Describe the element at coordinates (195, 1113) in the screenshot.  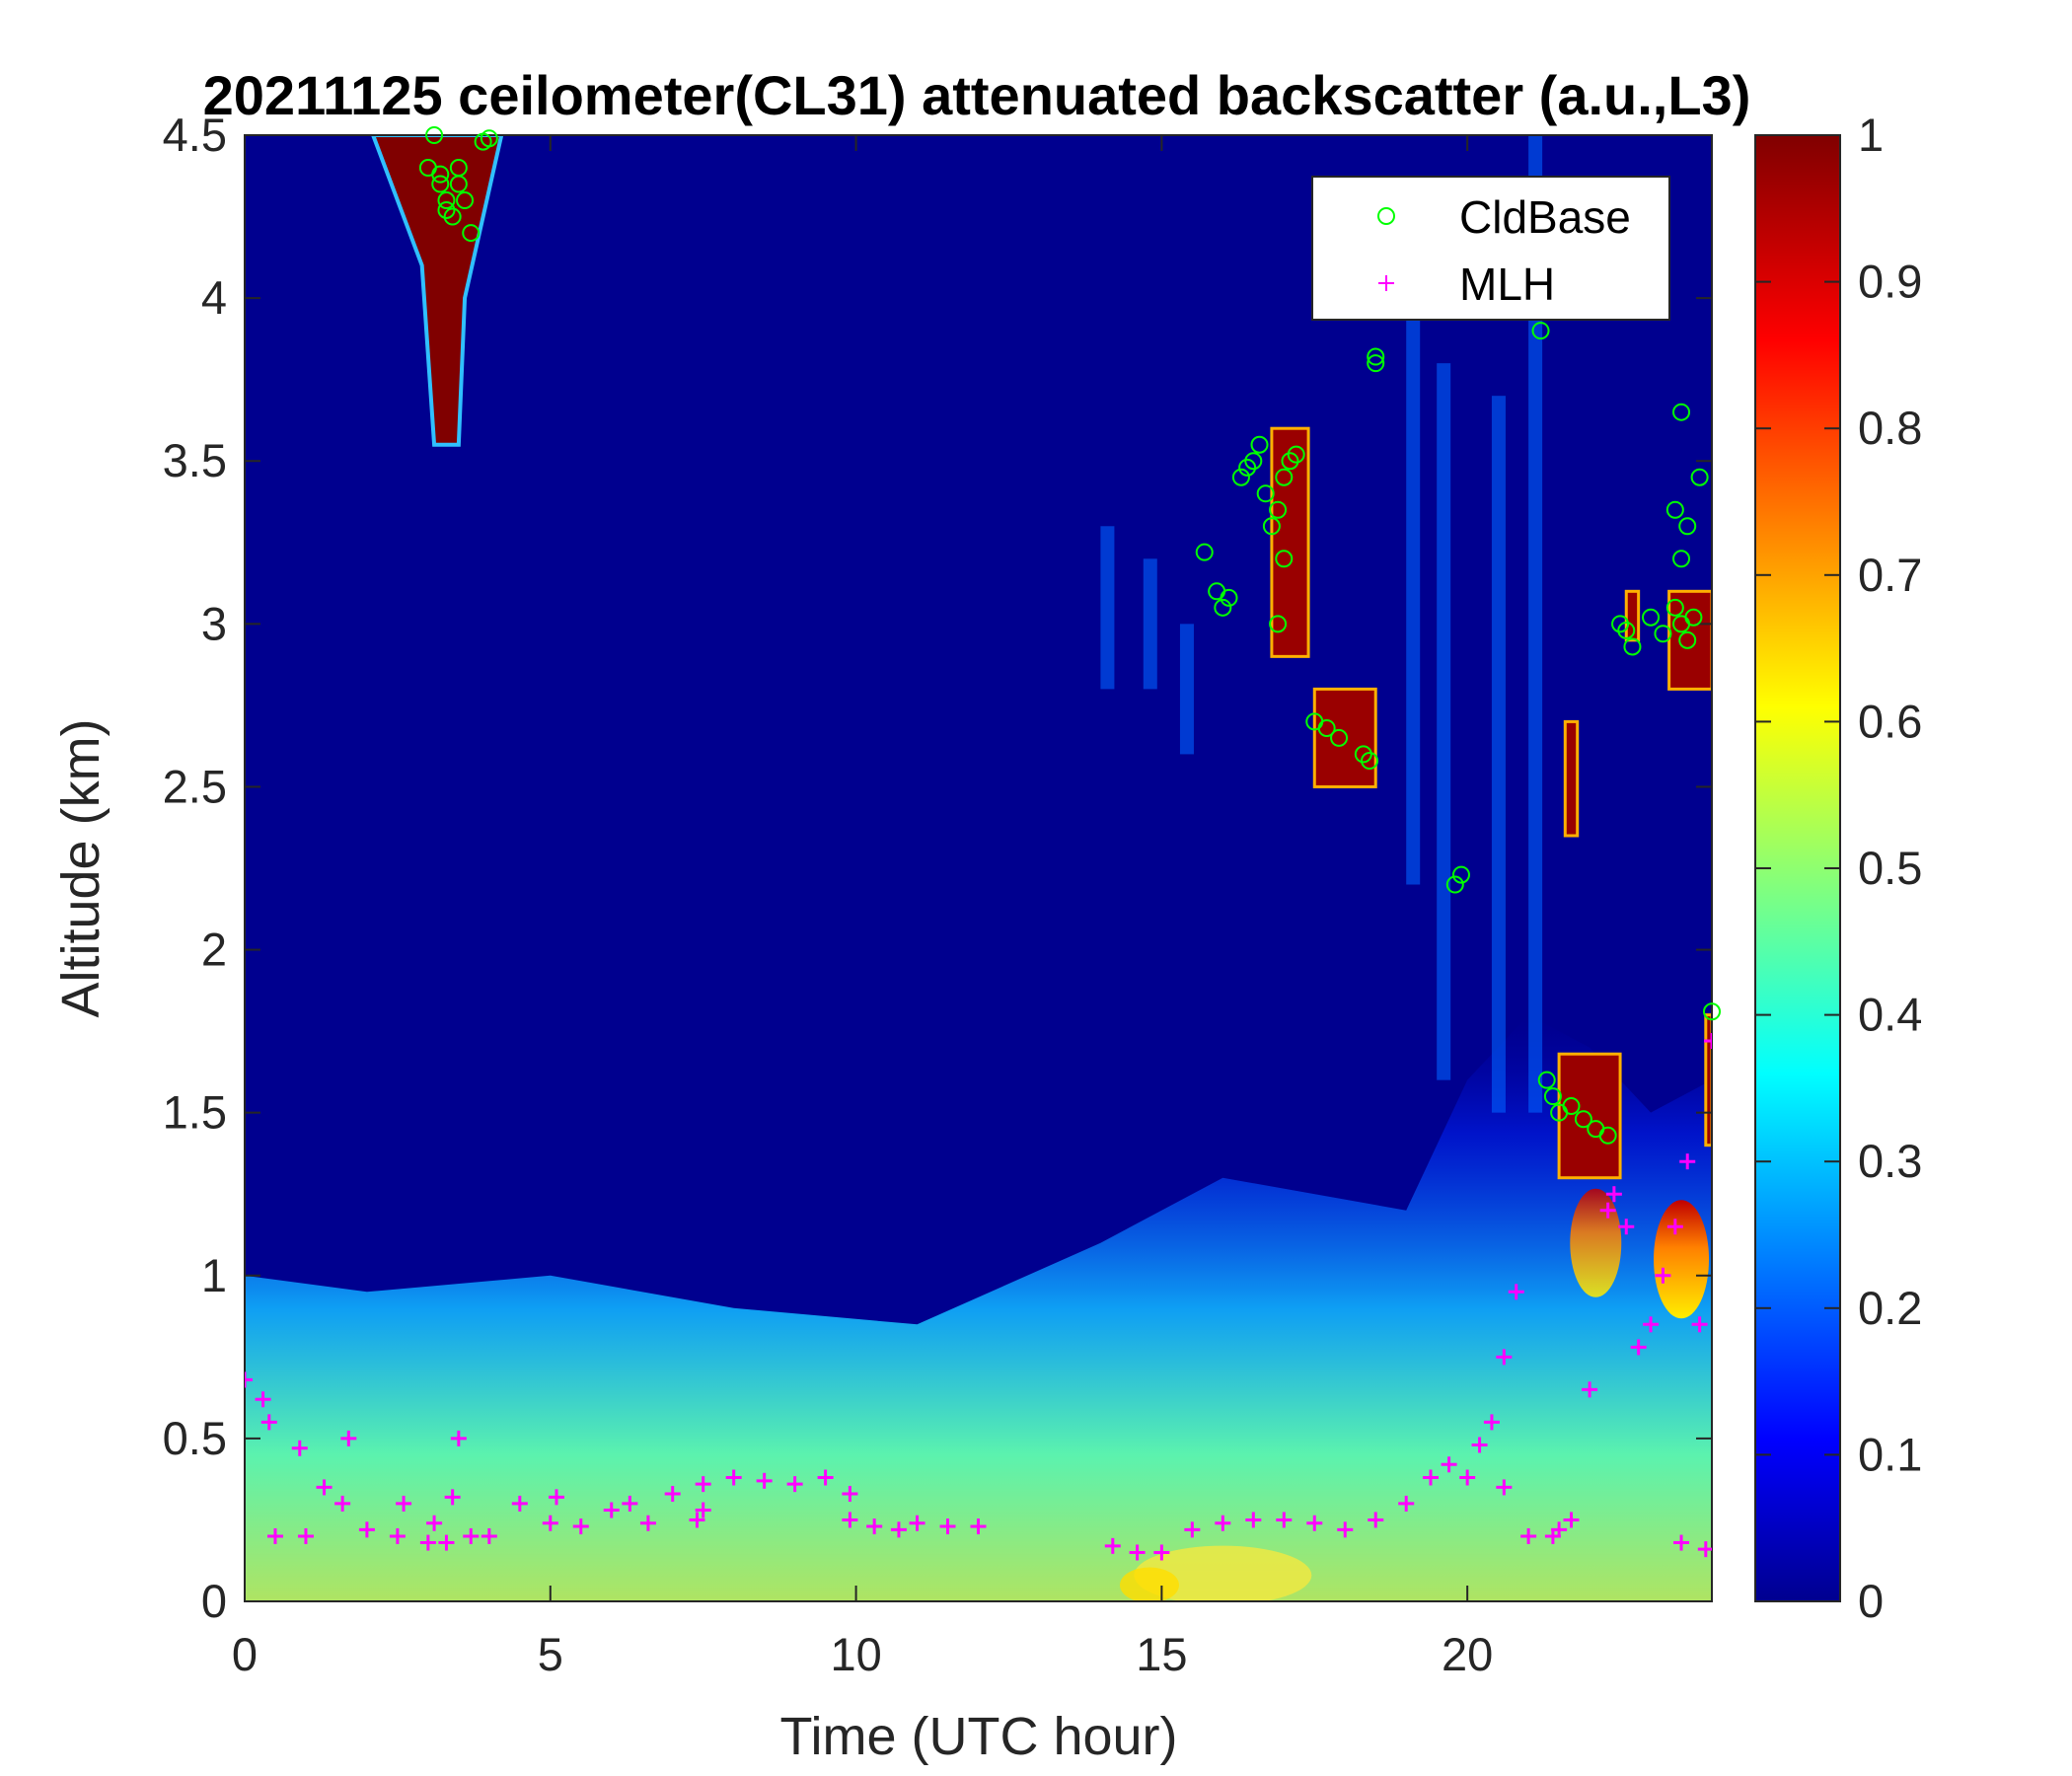
I see `y-tick-label: 1.5` at that location.